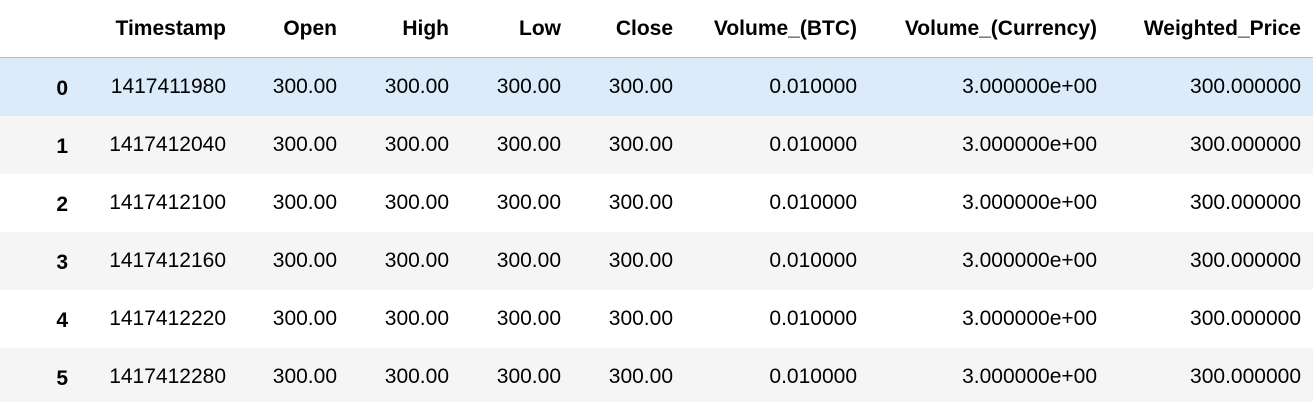 The width and height of the screenshot is (1316, 402). Describe the element at coordinates (777, 29) in the screenshot. I see `column-header: Volume_(BTC)` at that location.